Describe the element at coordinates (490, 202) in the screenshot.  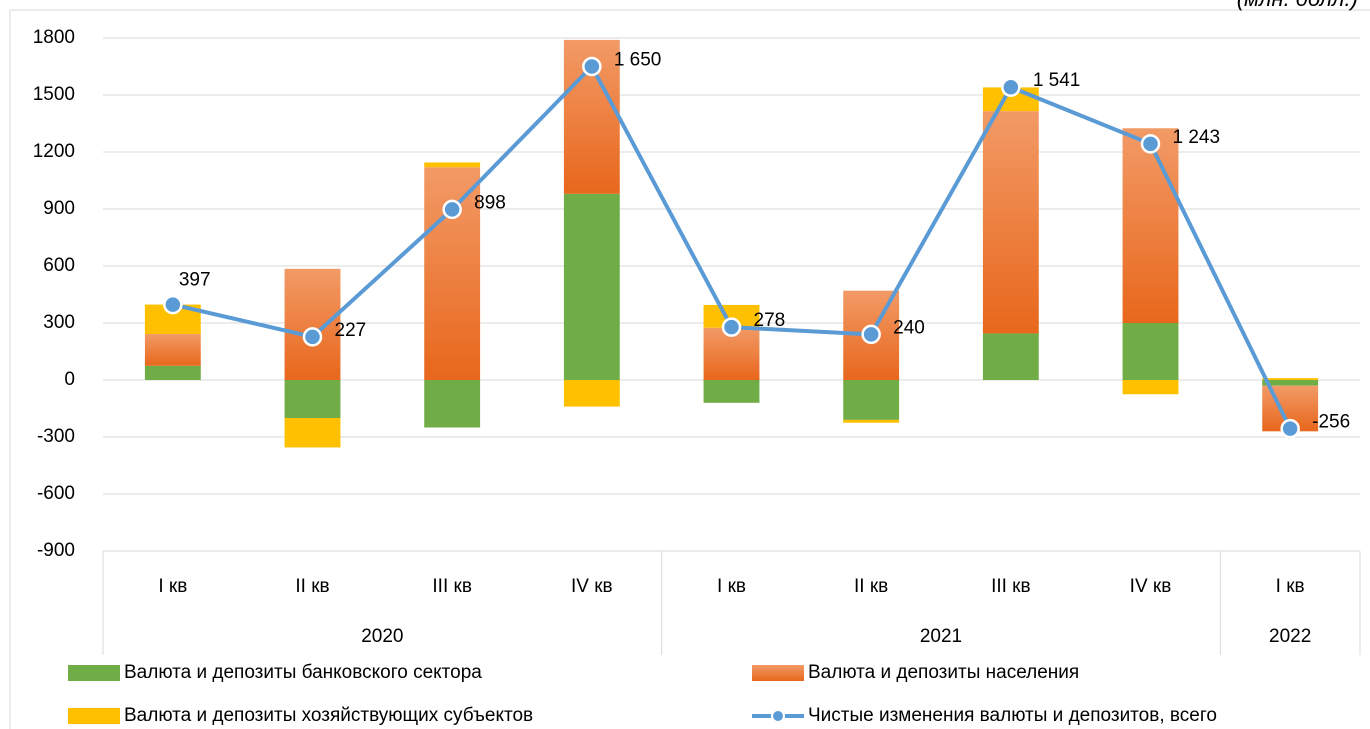
I see `data-label: 898` at that location.